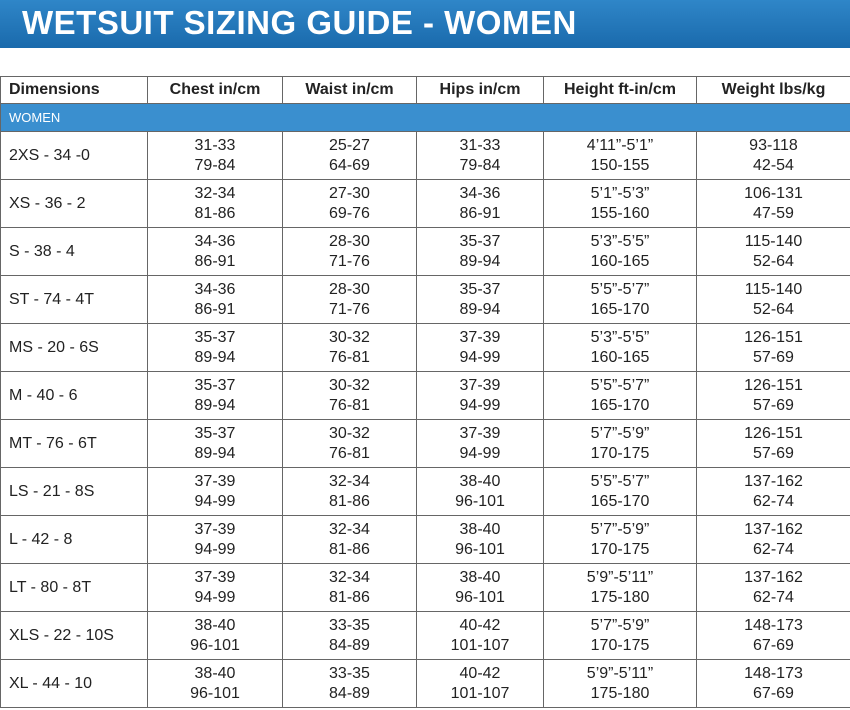 This screenshot has width=850, height=710. What do you see at coordinates (620, 261) in the screenshot?
I see `metric-value: 160-165` at bounding box center [620, 261].